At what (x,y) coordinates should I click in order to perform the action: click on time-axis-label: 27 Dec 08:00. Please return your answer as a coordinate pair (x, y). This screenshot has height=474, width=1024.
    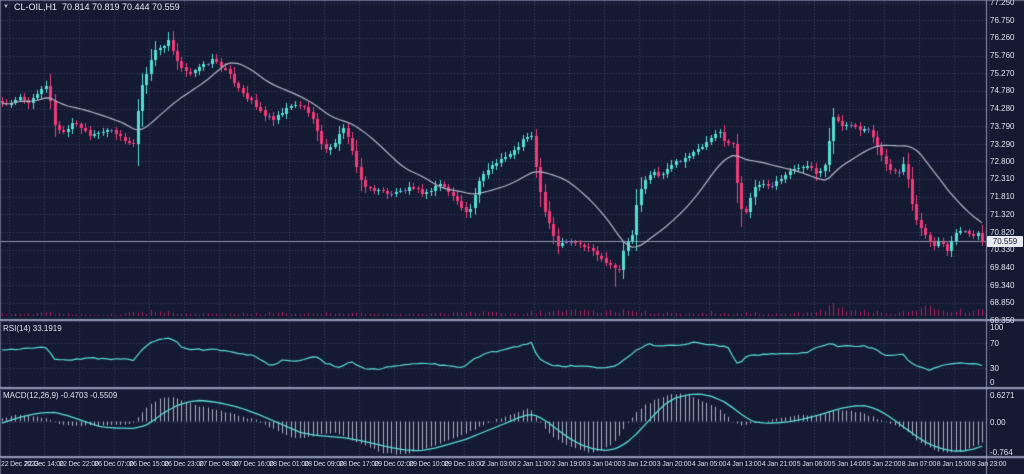
    Looking at the image, I should click on (219, 464).